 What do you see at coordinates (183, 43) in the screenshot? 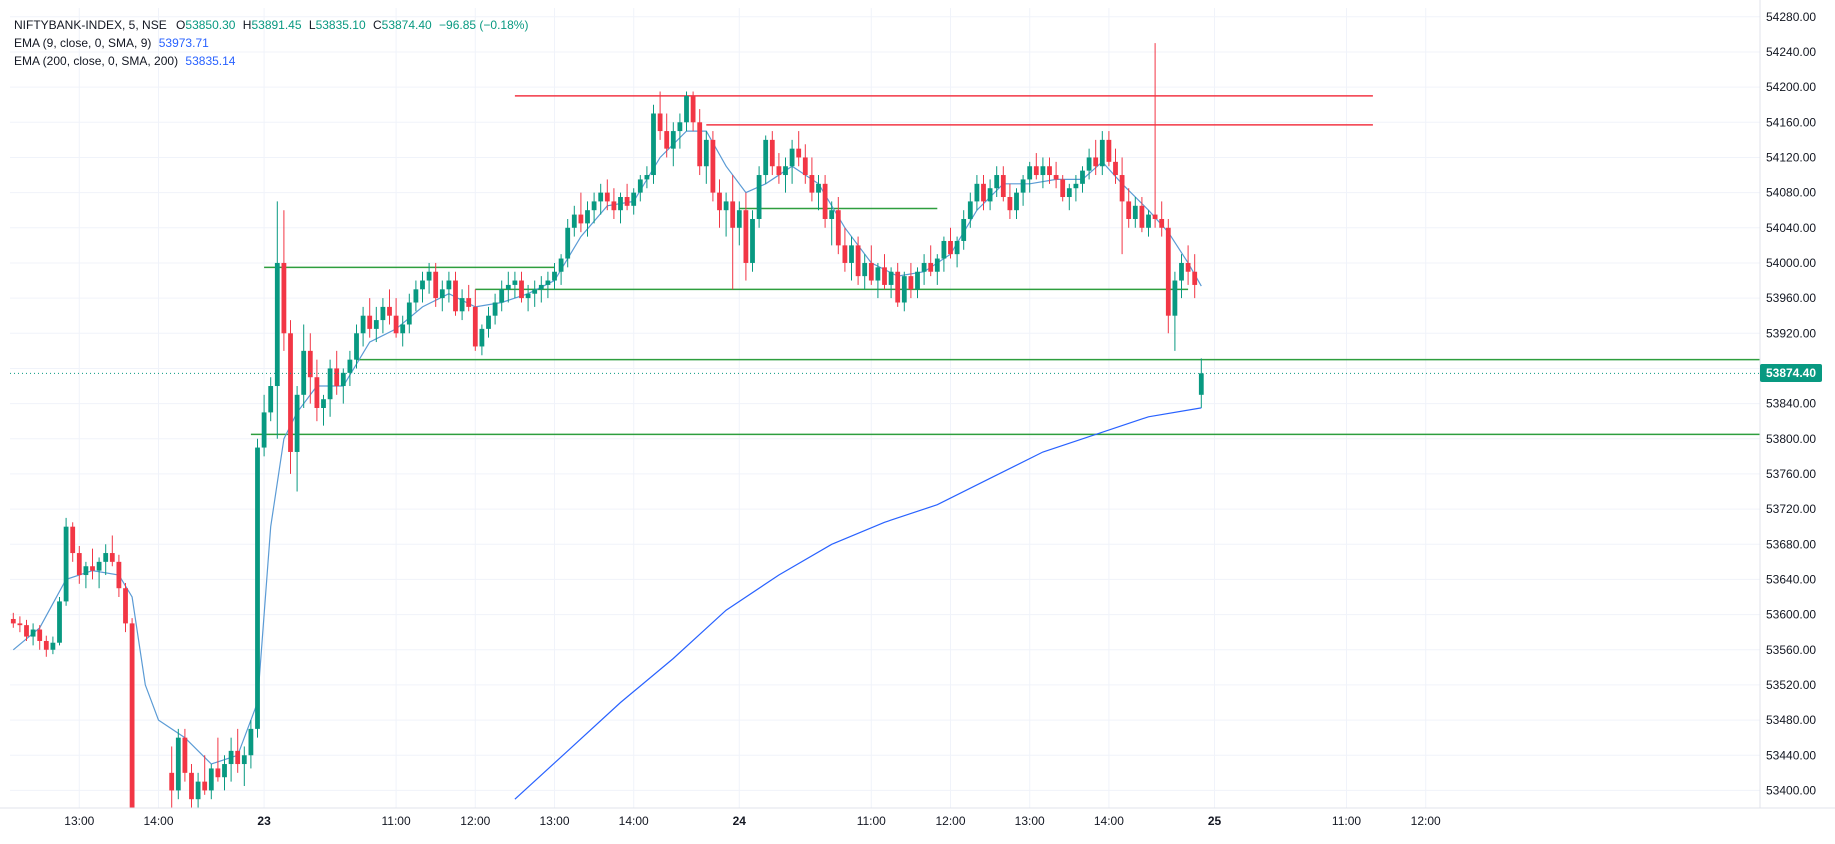
I see `ema9-value: 53973.71` at bounding box center [183, 43].